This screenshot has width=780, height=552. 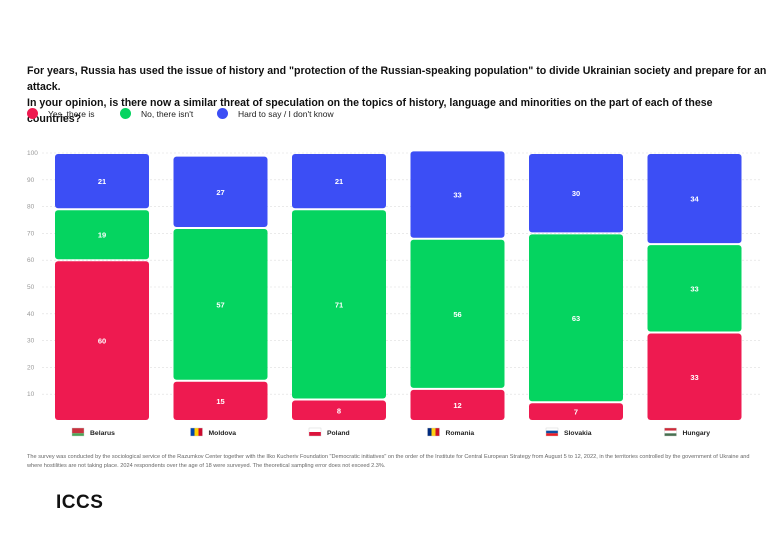 I want to click on flag-poland-icon, so click(x=315, y=432).